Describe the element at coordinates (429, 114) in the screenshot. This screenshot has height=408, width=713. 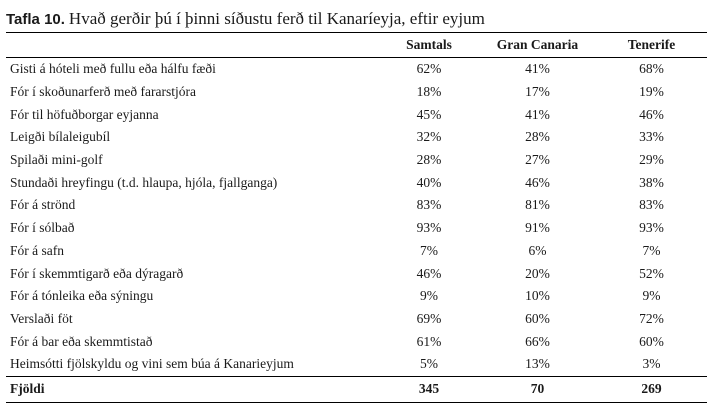
I see `cell-samtals: 45%` at that location.